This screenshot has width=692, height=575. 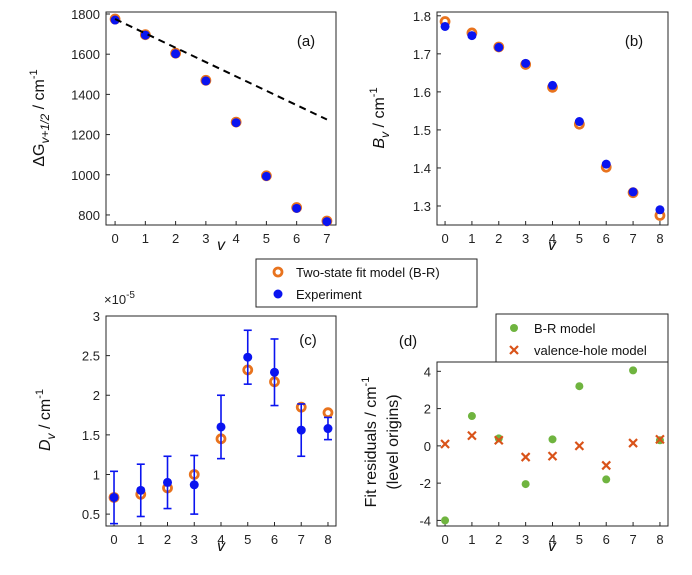 I want to click on panel-b-ylabel: Bv / cm-1, so click(x=380, y=117).